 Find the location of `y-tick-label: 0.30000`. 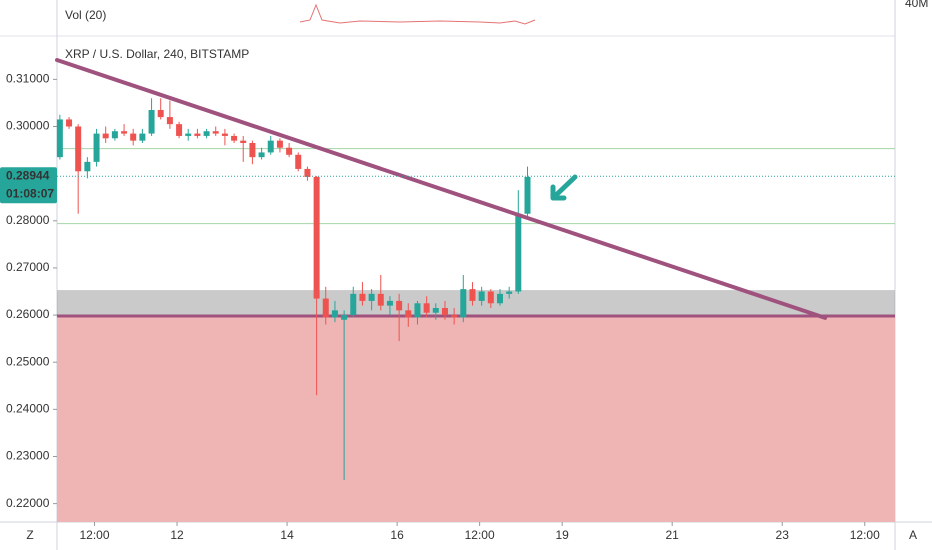

y-tick-label: 0.30000 is located at coordinates (28, 126).